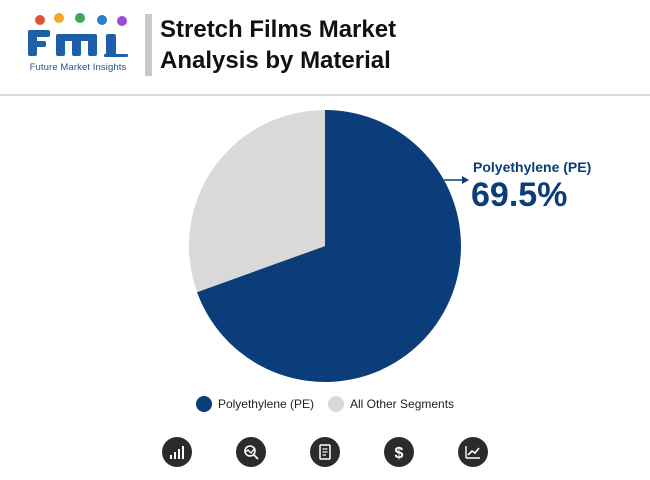 This screenshot has width=650, height=480. I want to click on analysis-icon, so click(251, 452).